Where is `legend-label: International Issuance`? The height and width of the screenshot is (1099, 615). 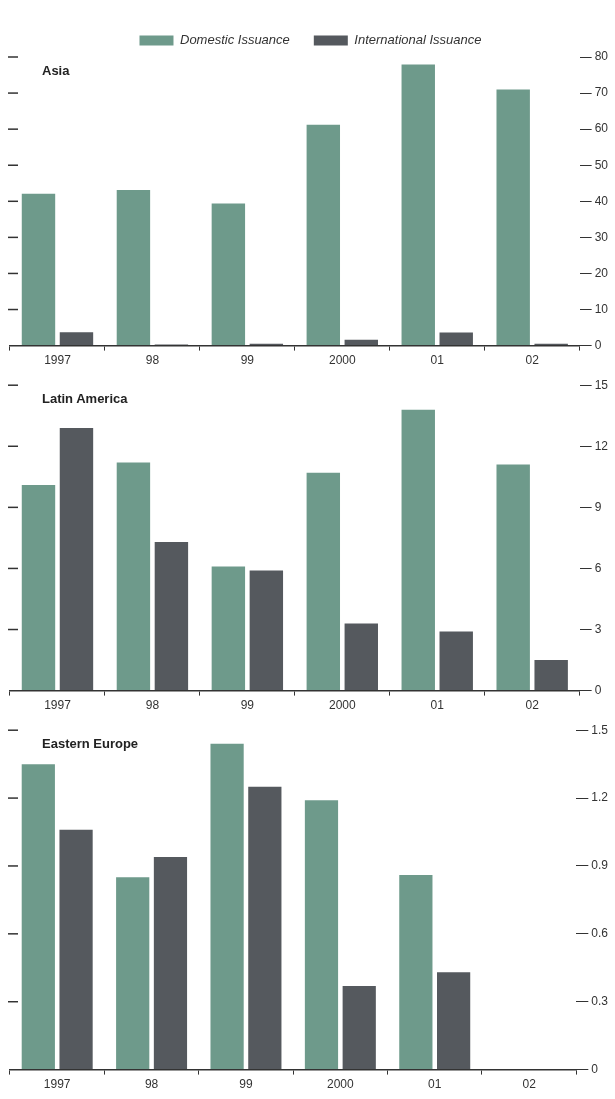 legend-label: International Issuance is located at coordinates (418, 40).